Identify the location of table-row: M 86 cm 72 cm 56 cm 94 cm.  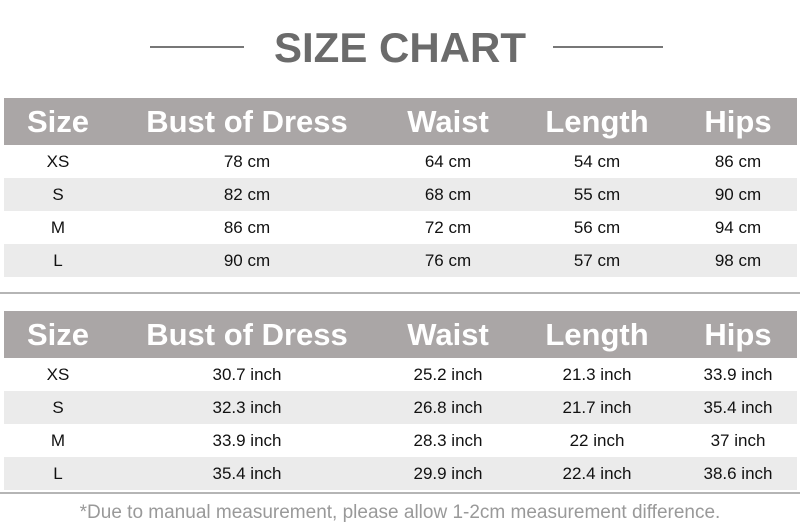
(400, 227).